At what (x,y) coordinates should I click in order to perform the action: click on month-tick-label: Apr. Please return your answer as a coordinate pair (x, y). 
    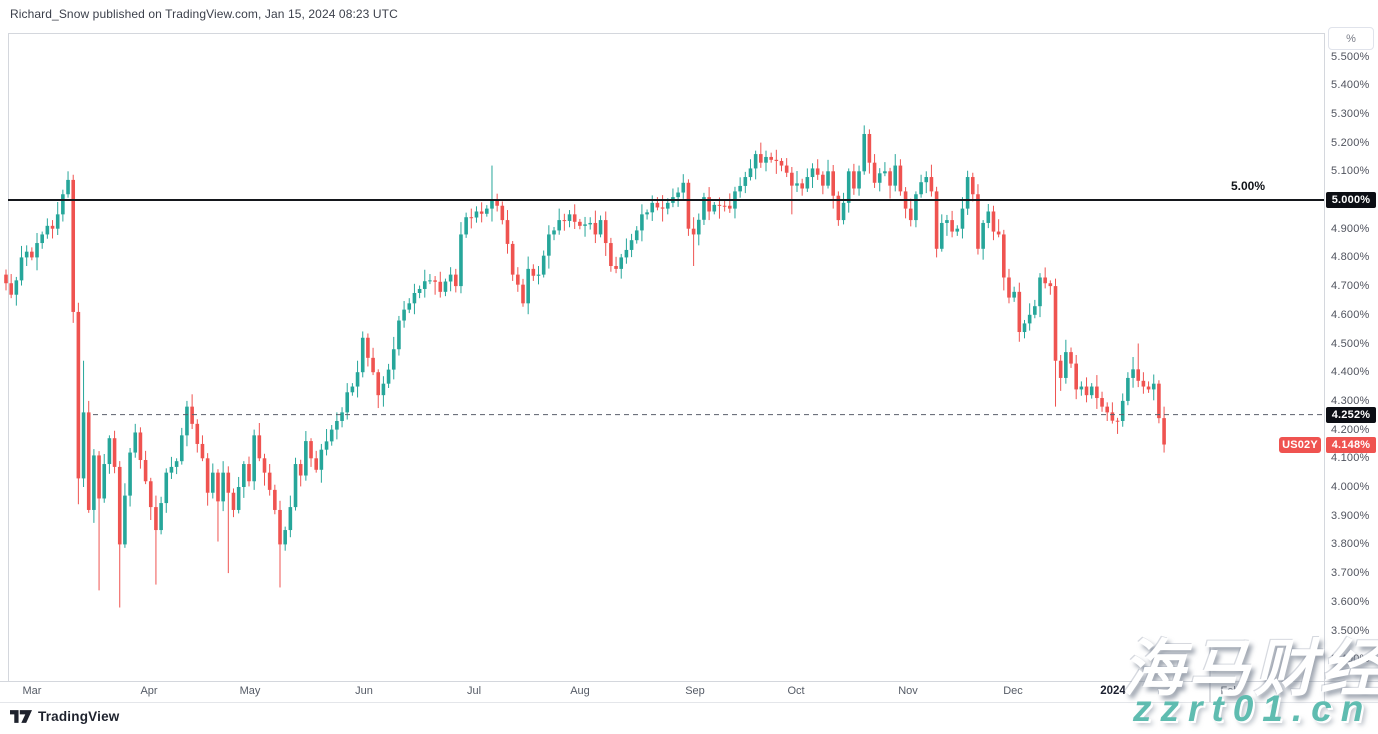
    Looking at the image, I should click on (149, 691).